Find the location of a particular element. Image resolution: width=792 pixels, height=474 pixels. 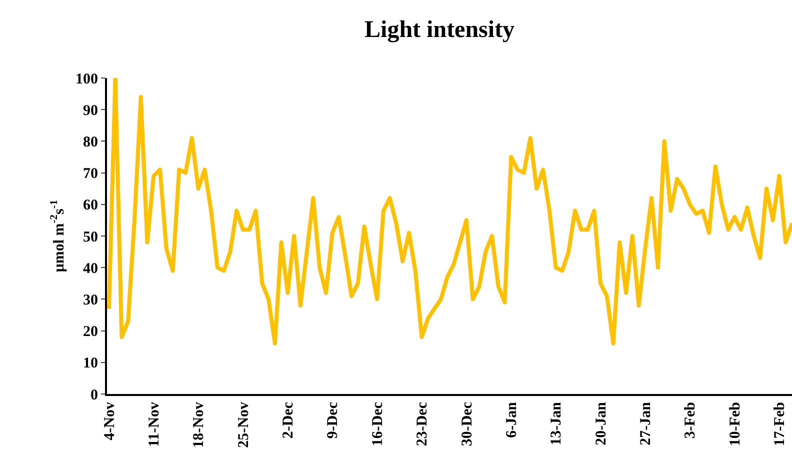

x-tick-label: 9-Dec is located at coordinates (333, 420).